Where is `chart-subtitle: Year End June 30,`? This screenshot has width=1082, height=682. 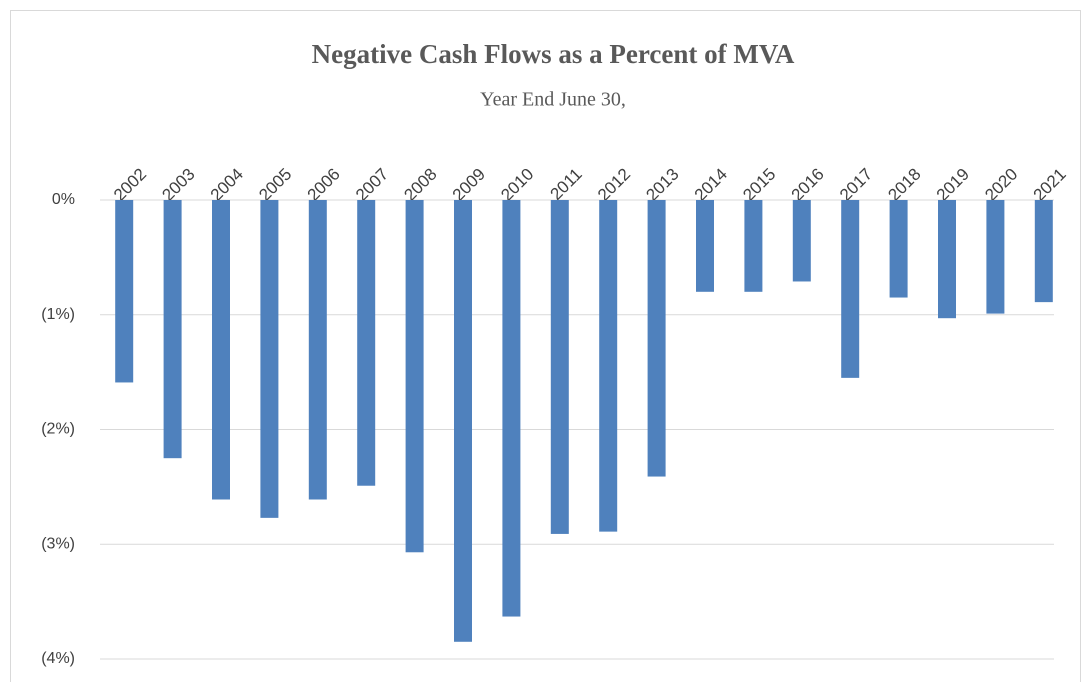 chart-subtitle: Year End June 30, is located at coordinates (553, 100).